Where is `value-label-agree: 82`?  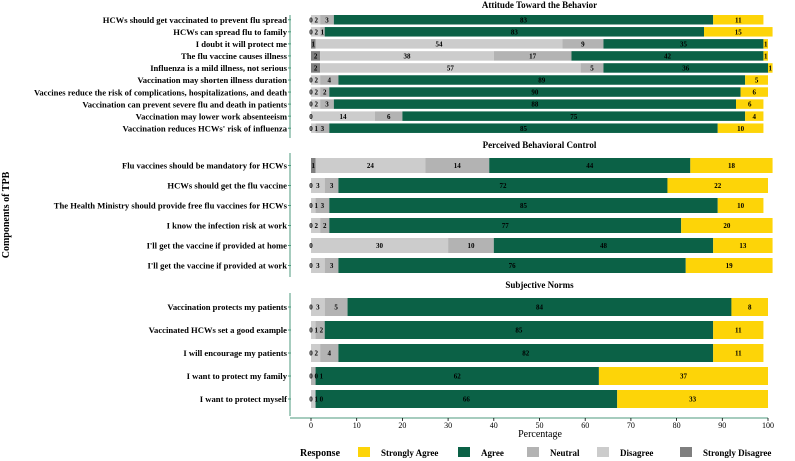
value-label-agree: 82 is located at coordinates (526, 354).